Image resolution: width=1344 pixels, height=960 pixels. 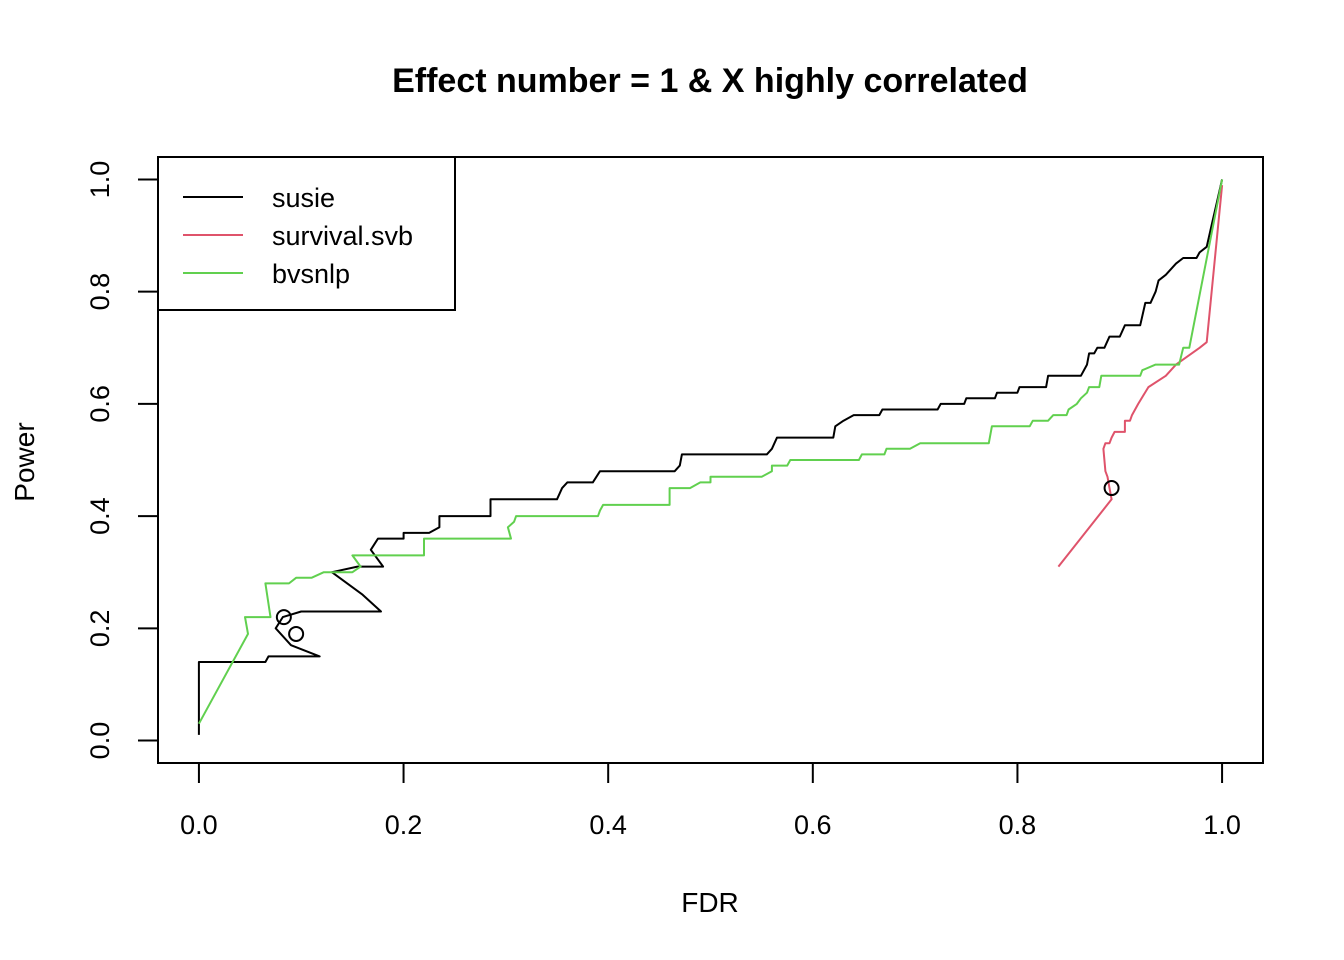 I want to click on chart-title: Effect number = 1 & X highly correlated, so click(x=710, y=81).